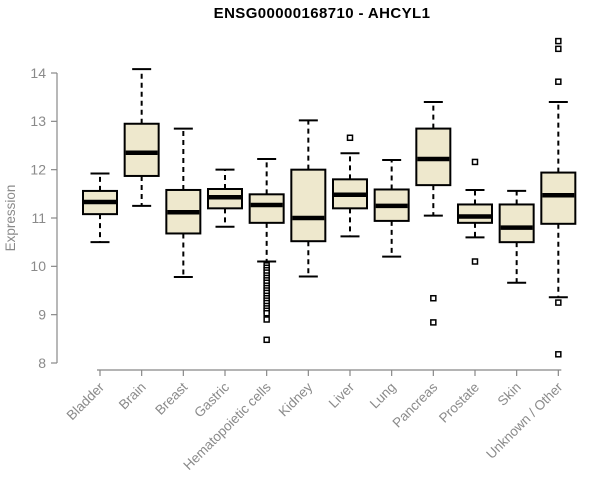  Describe the element at coordinates (38, 266) in the screenshot. I see `y-tick-label: 10` at that location.